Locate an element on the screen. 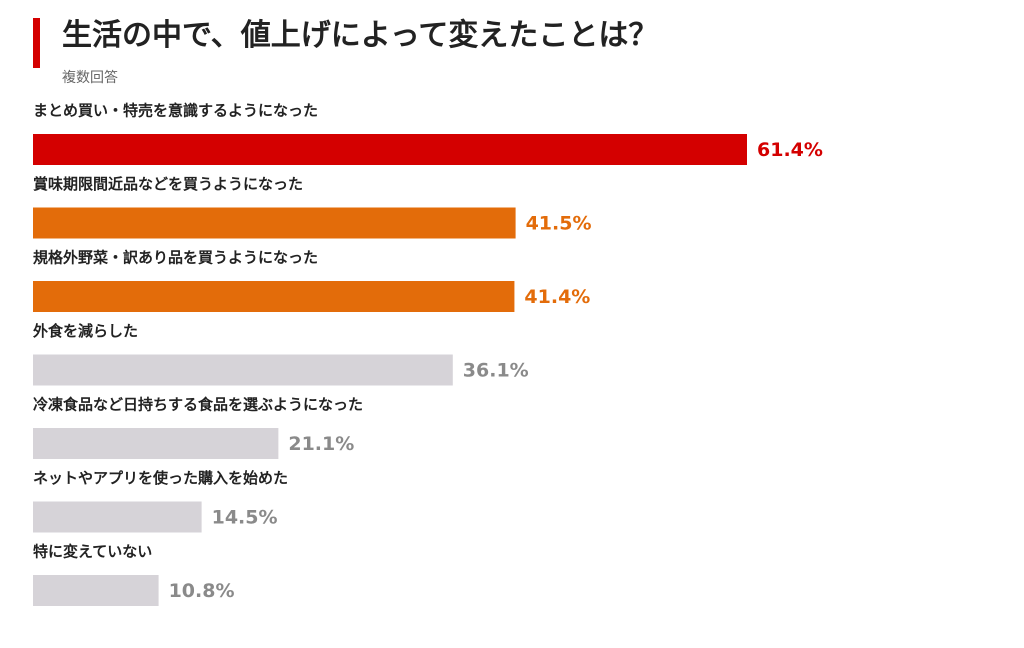 The height and width of the screenshot is (648, 1024). category-label: 賞味期限間近品などを買うようになった is located at coordinates (168, 184).